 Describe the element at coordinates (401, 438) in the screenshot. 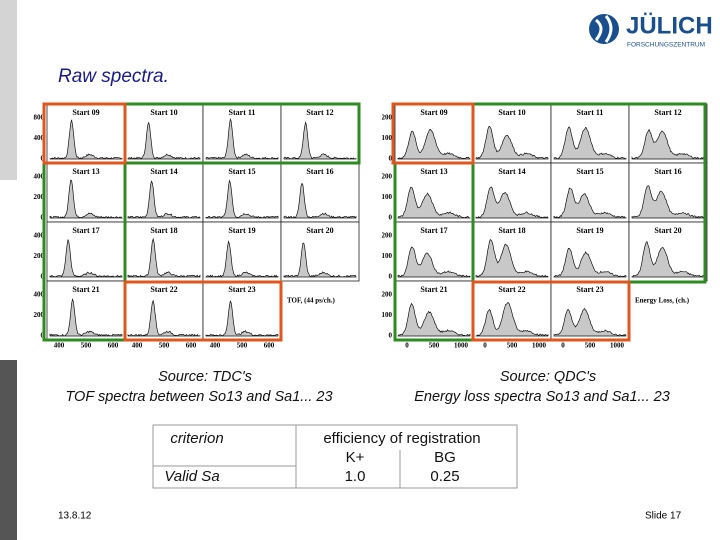

I see `table-header: efficiency of registration` at that location.